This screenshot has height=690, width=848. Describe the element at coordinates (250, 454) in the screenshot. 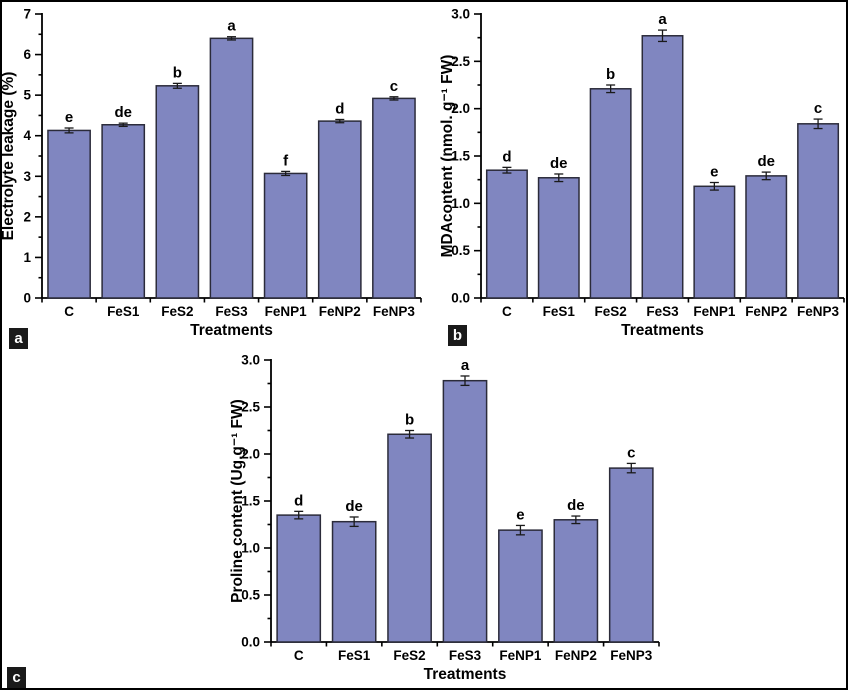

I see `y-tick-label: 2.0` at that location.